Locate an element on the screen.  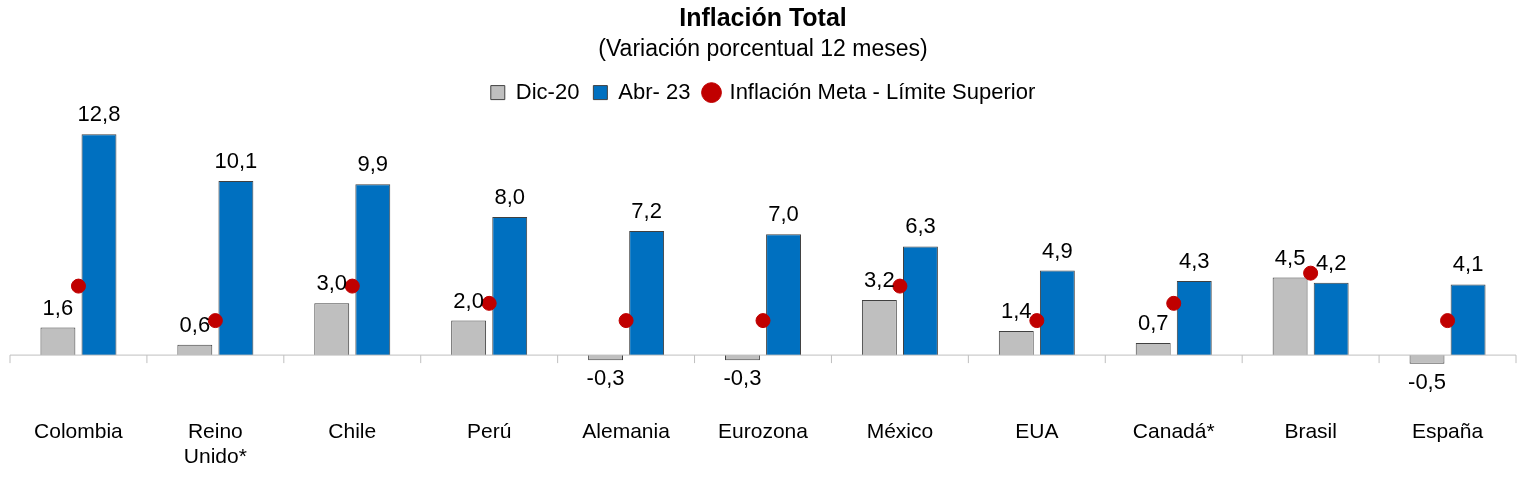
x-tick-label: Perú is located at coordinates (489, 430).